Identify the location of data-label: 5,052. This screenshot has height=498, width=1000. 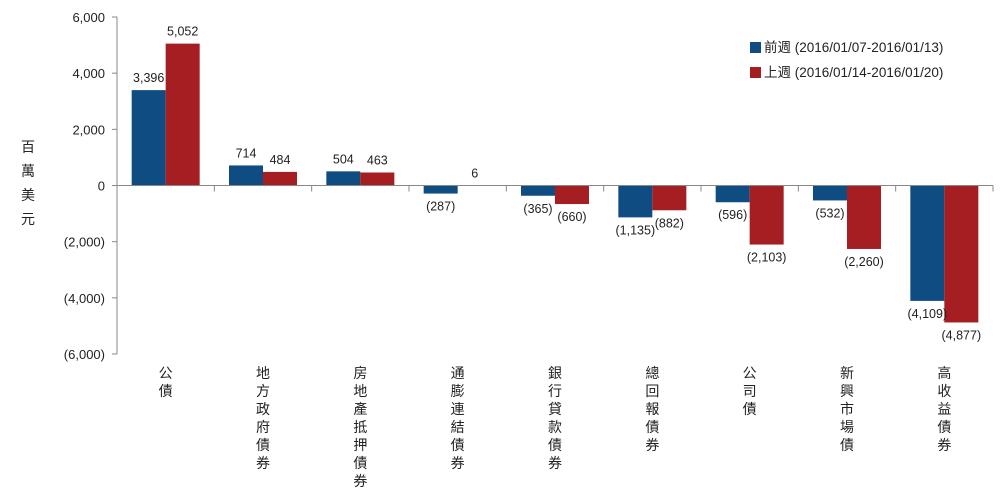
(182, 32).